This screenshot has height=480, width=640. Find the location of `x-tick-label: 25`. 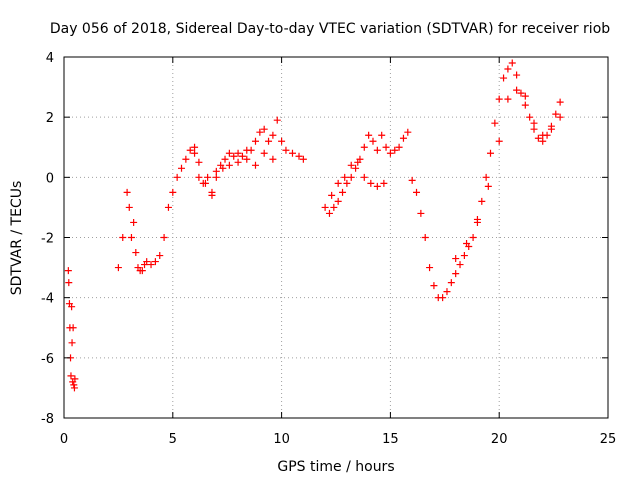

x-tick-label: 25 is located at coordinates (608, 439).